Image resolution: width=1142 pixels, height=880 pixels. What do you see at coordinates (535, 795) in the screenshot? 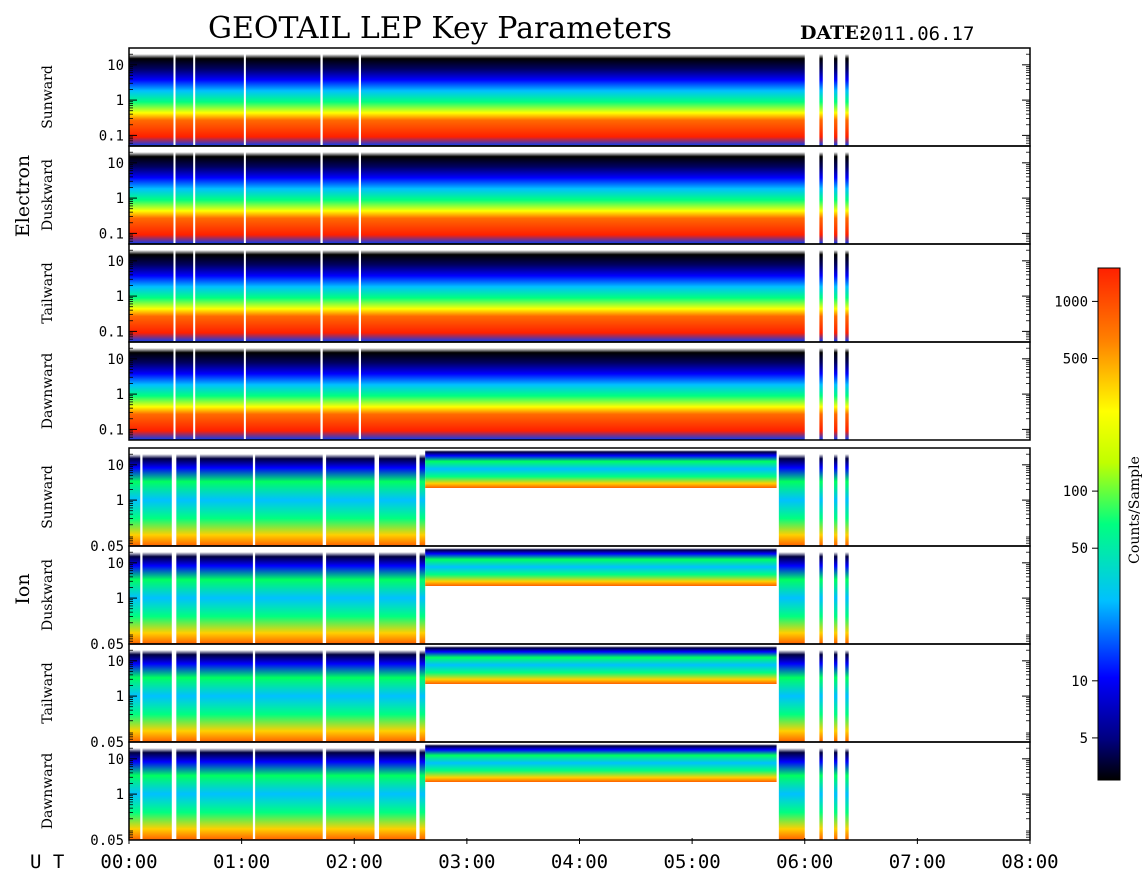
I see `panel-ion-dawnward: 10 1 0.05 Dawnward` at bounding box center [535, 795].